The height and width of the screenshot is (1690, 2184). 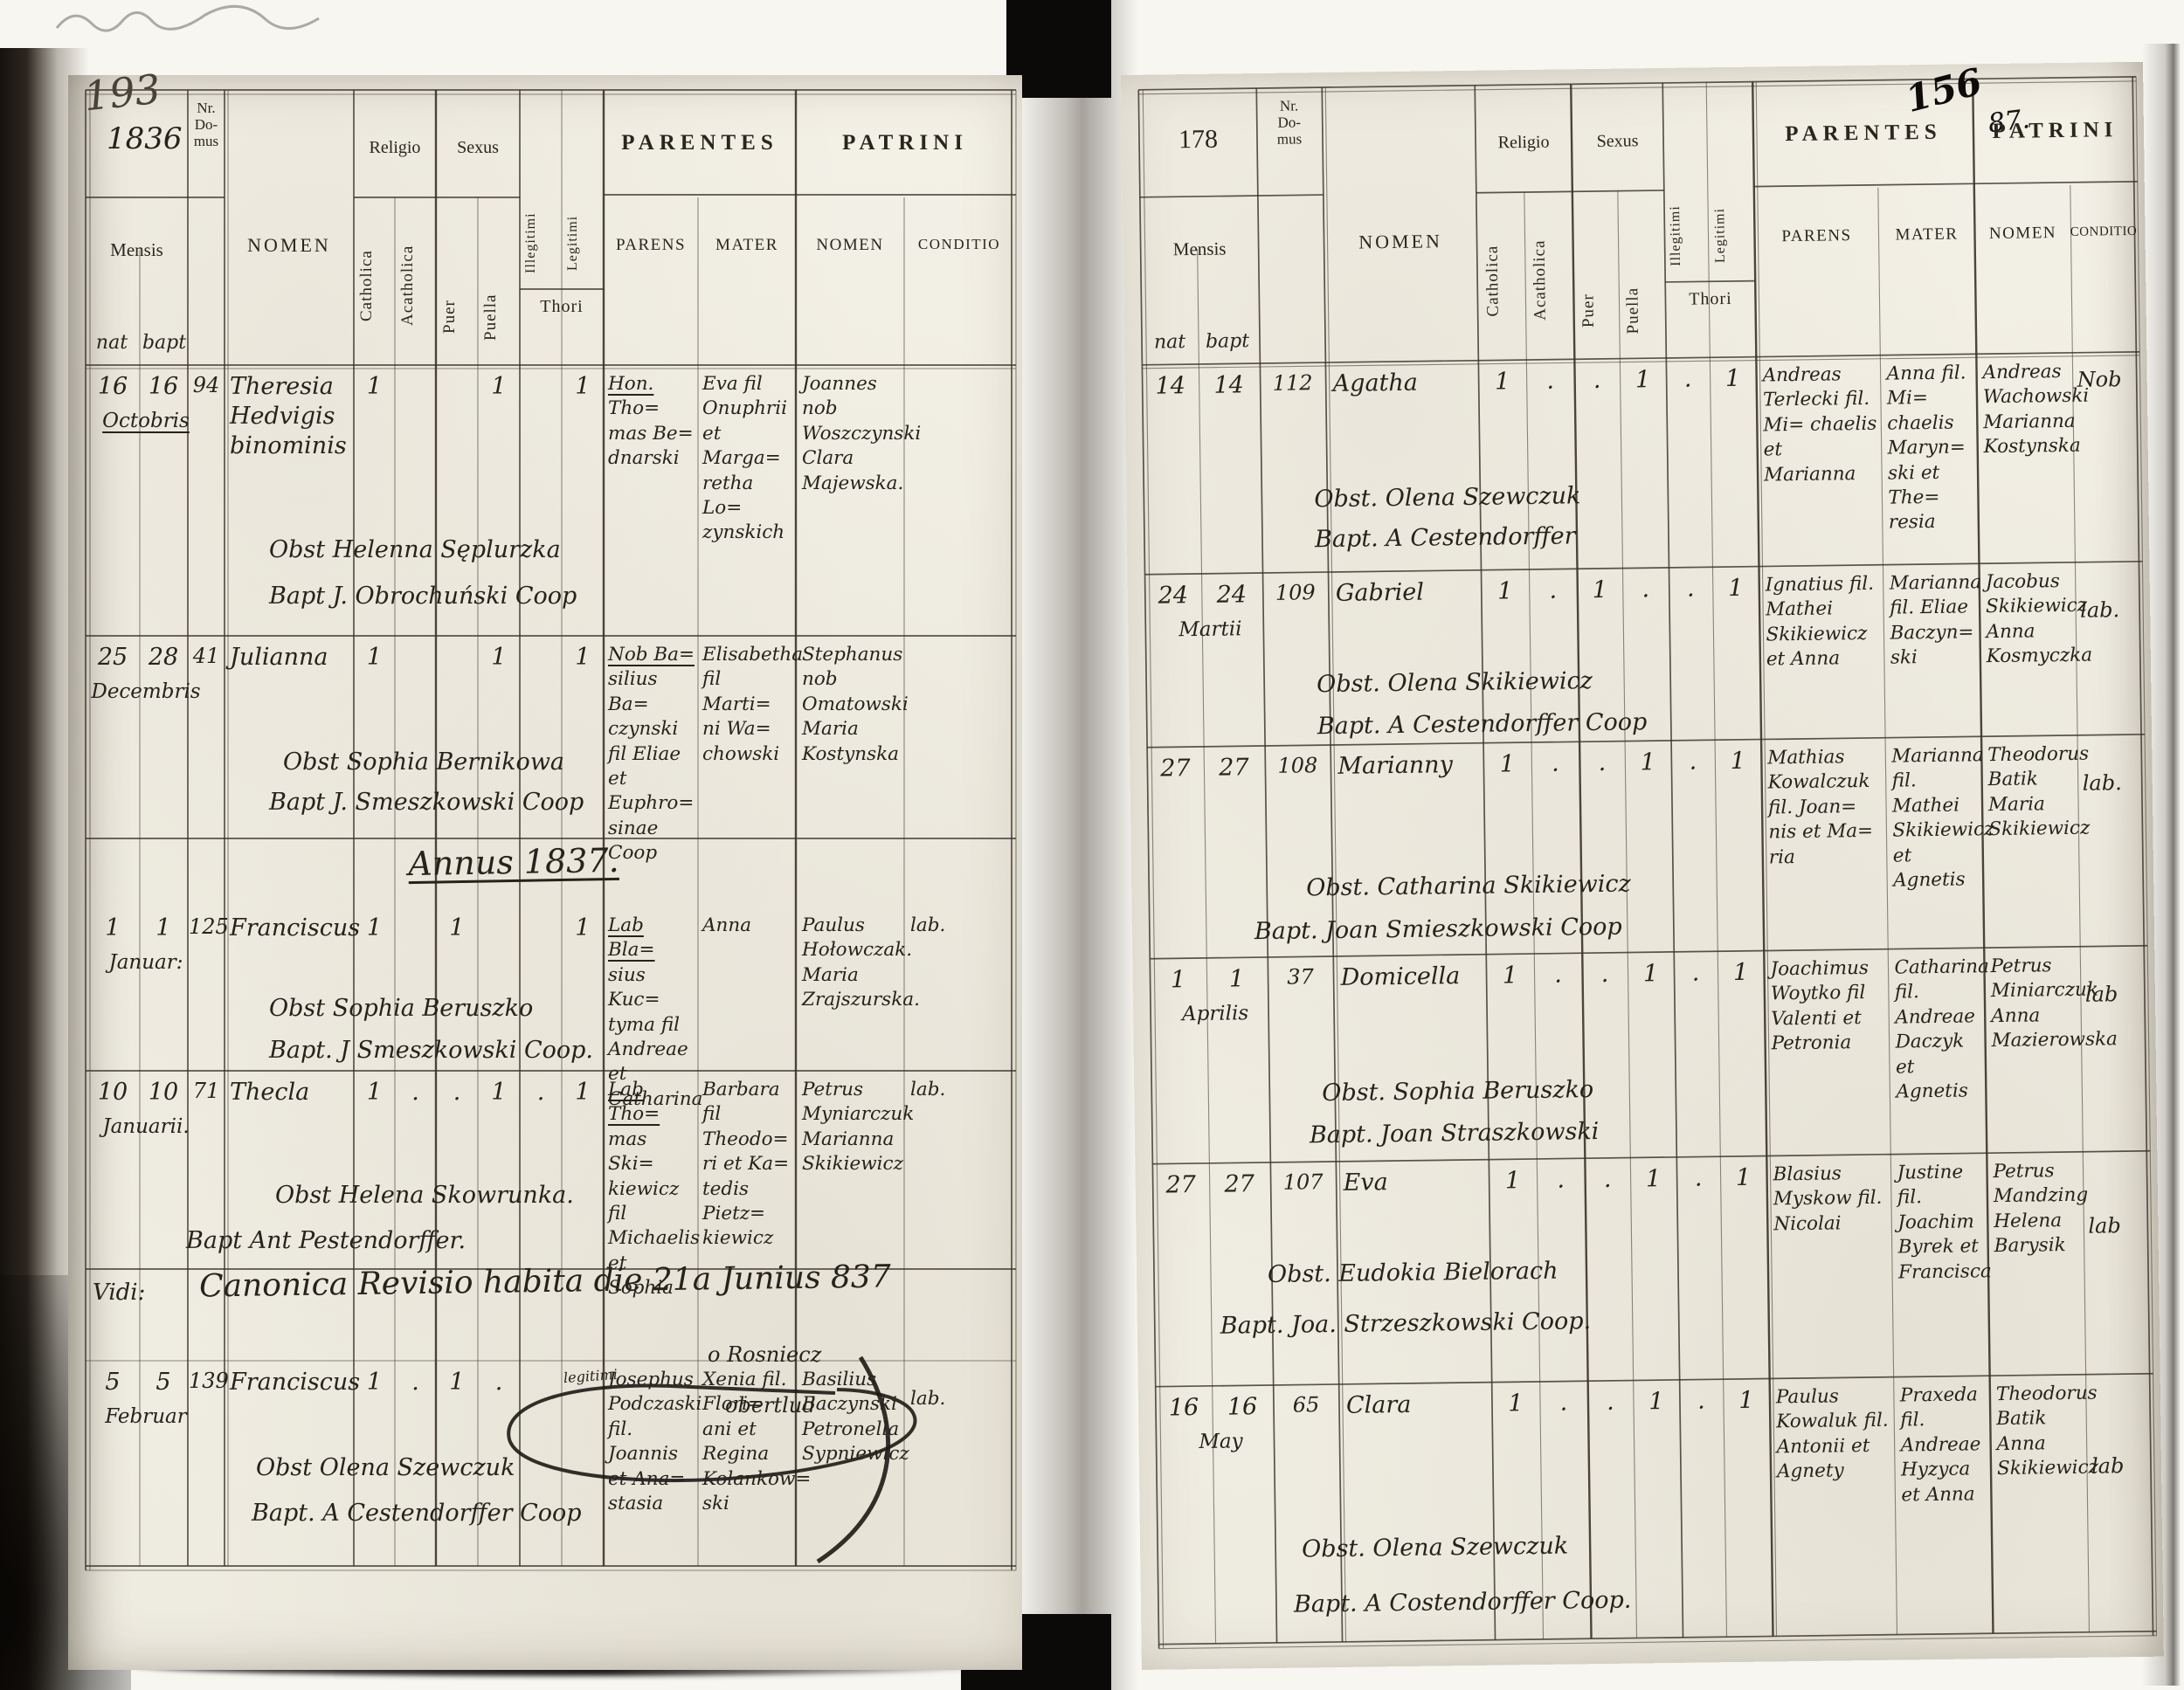 I want to click on cell-godparents: Petrus Mandzing Helena Barysik, so click(x=2041, y=1209).